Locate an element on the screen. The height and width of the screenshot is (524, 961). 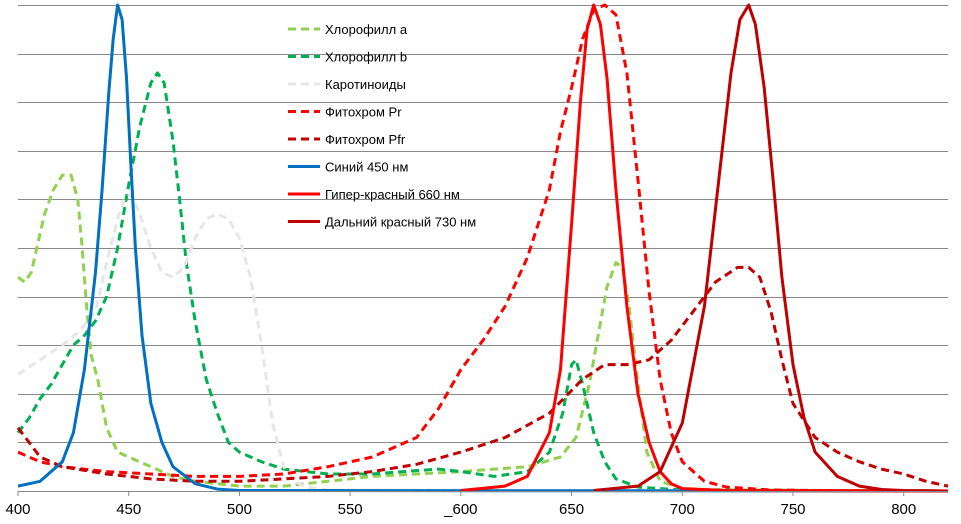
x-tick-label: 800 is located at coordinates (903, 509).